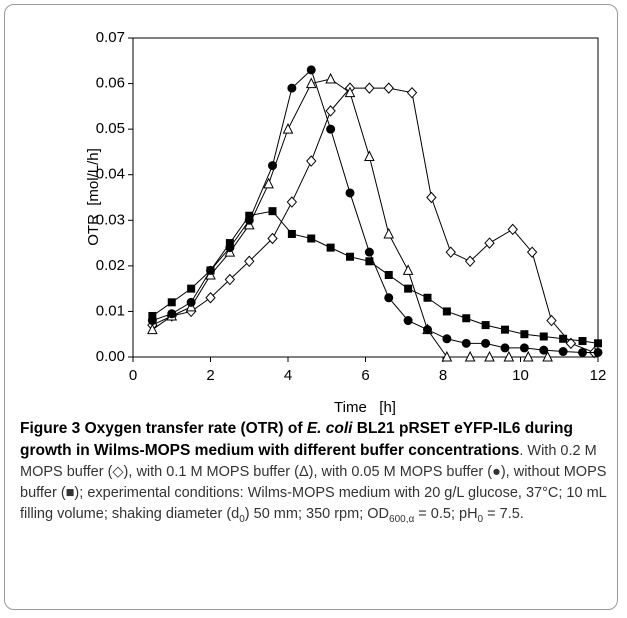 The height and width of the screenshot is (618, 627). I want to click on caption-sub: 0, so click(242, 519).